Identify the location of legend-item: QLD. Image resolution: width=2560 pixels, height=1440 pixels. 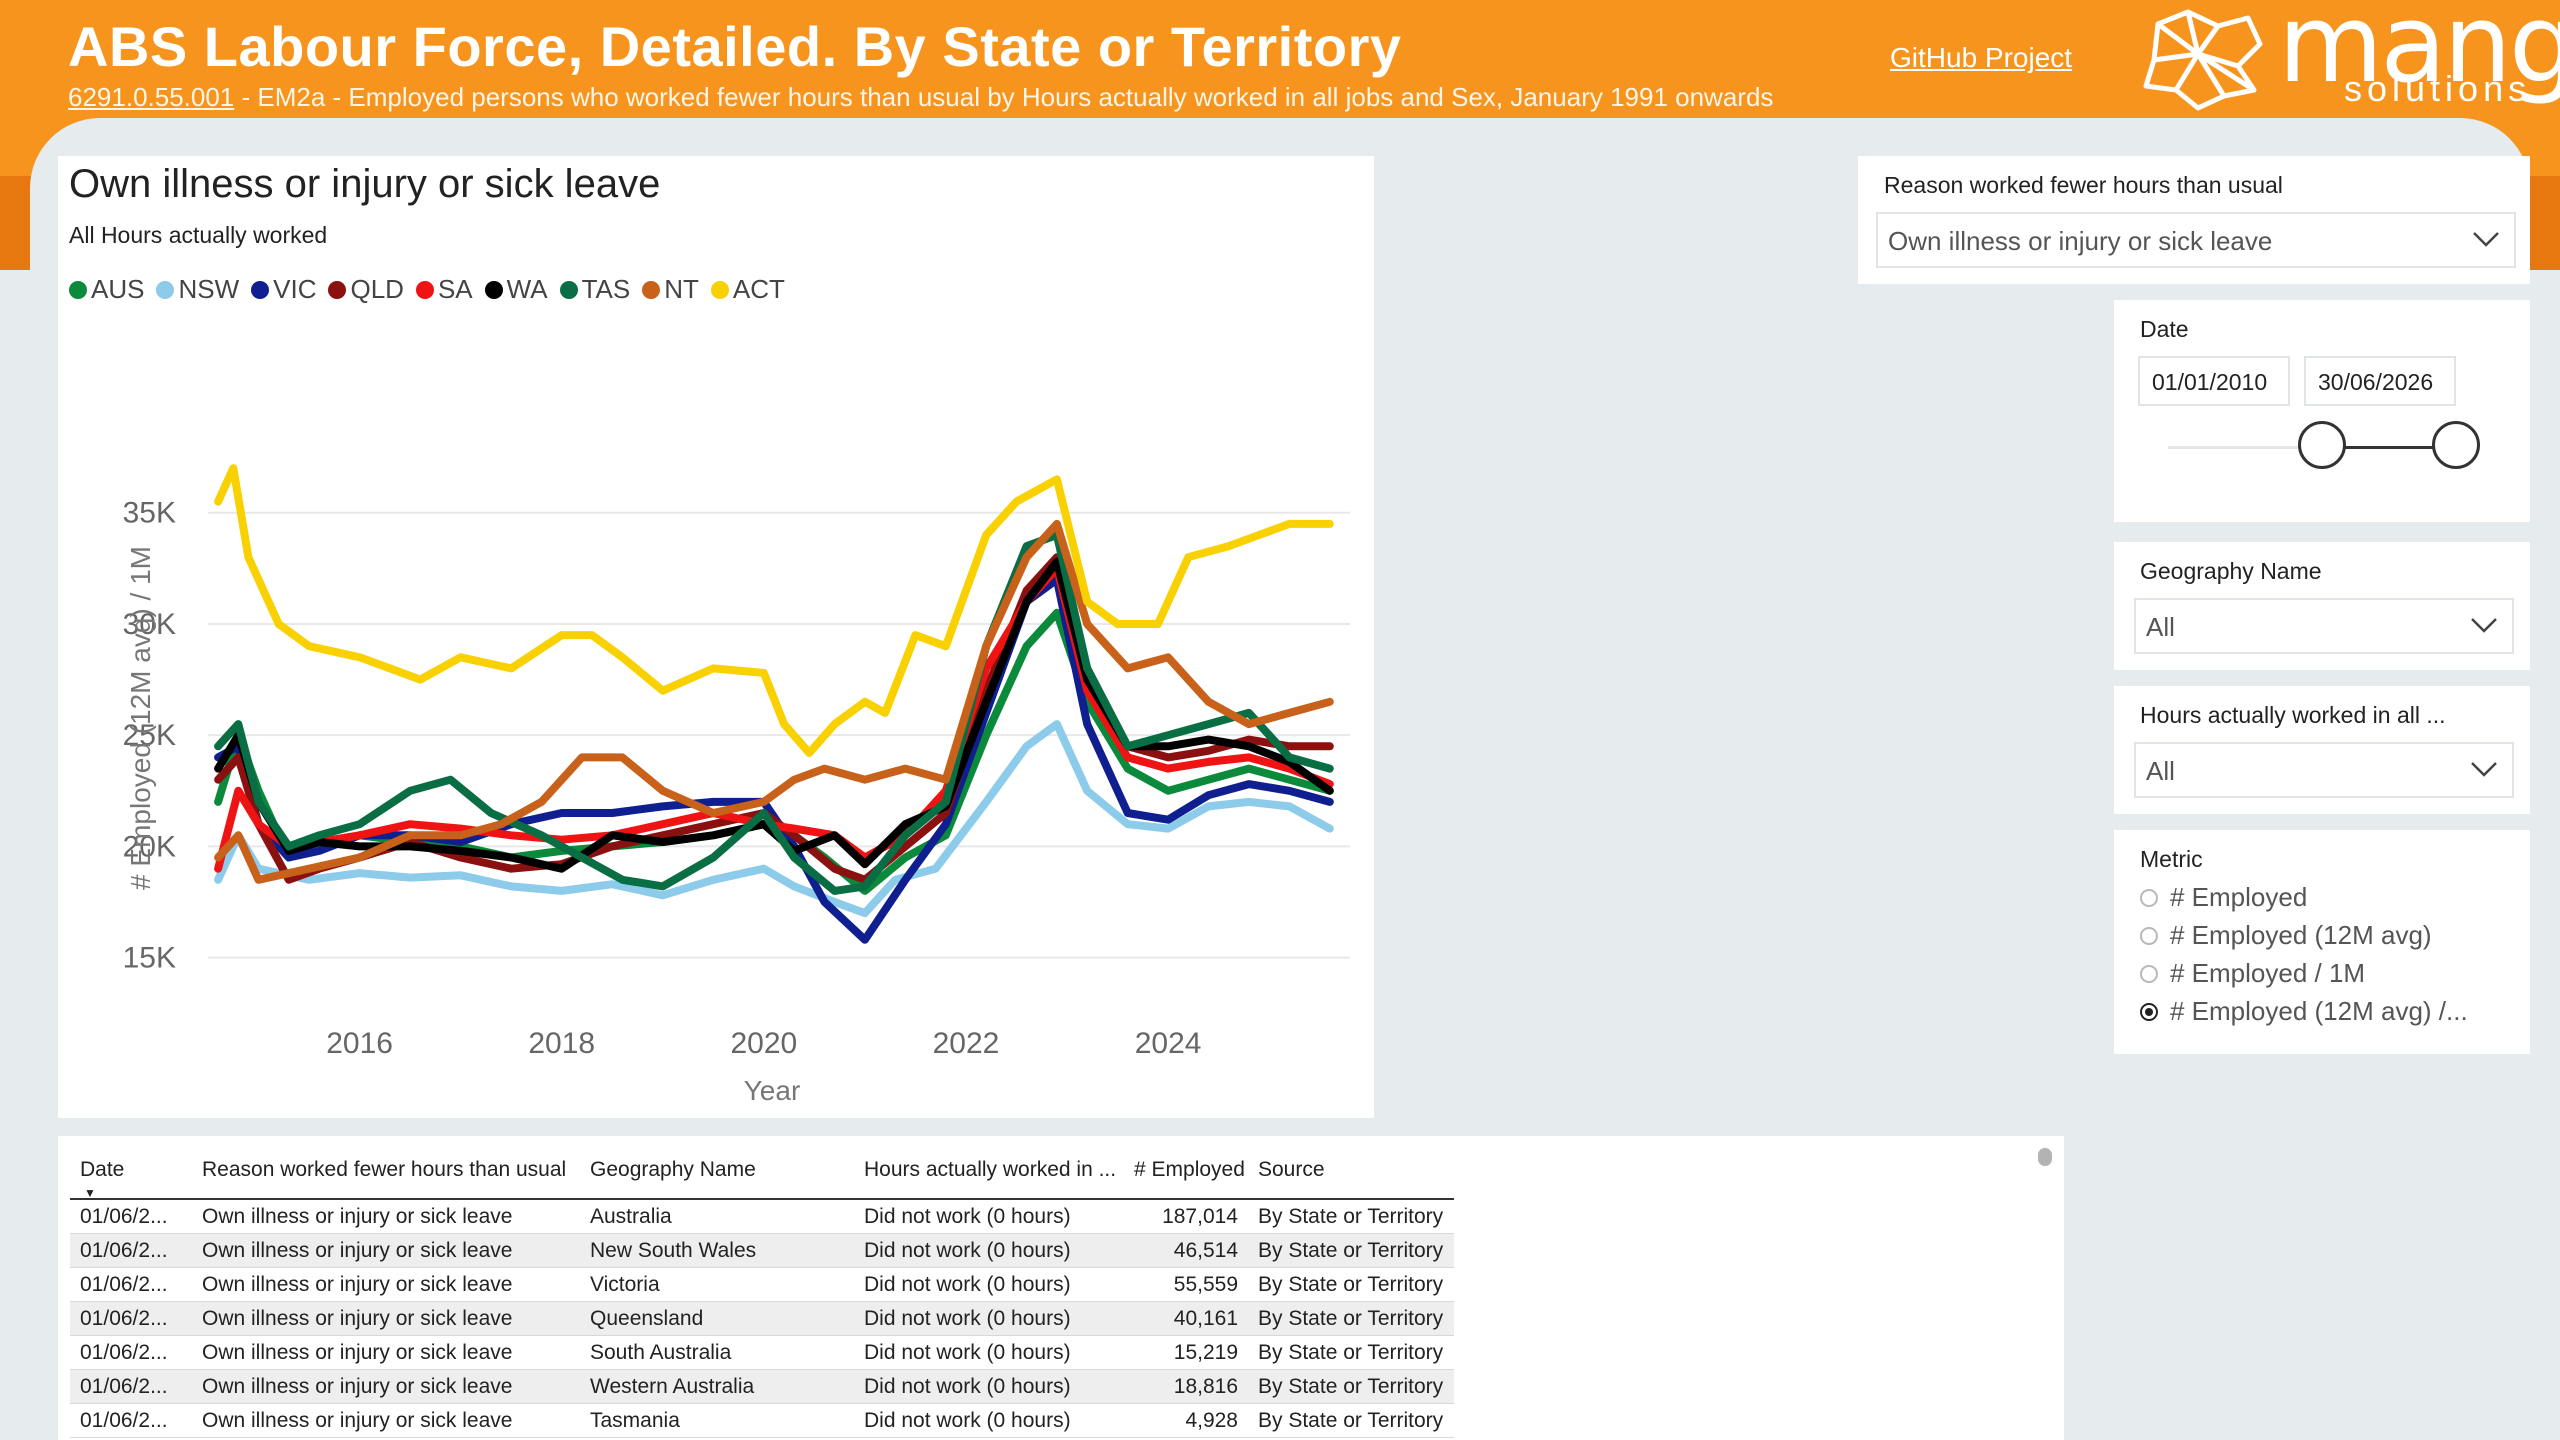
(366, 289).